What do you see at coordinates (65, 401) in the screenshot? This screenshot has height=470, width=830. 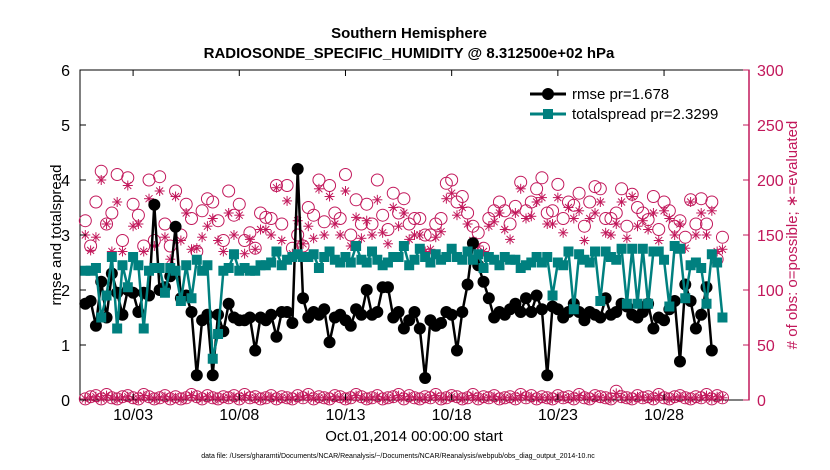 I see `y-tick-label: 0` at bounding box center [65, 401].